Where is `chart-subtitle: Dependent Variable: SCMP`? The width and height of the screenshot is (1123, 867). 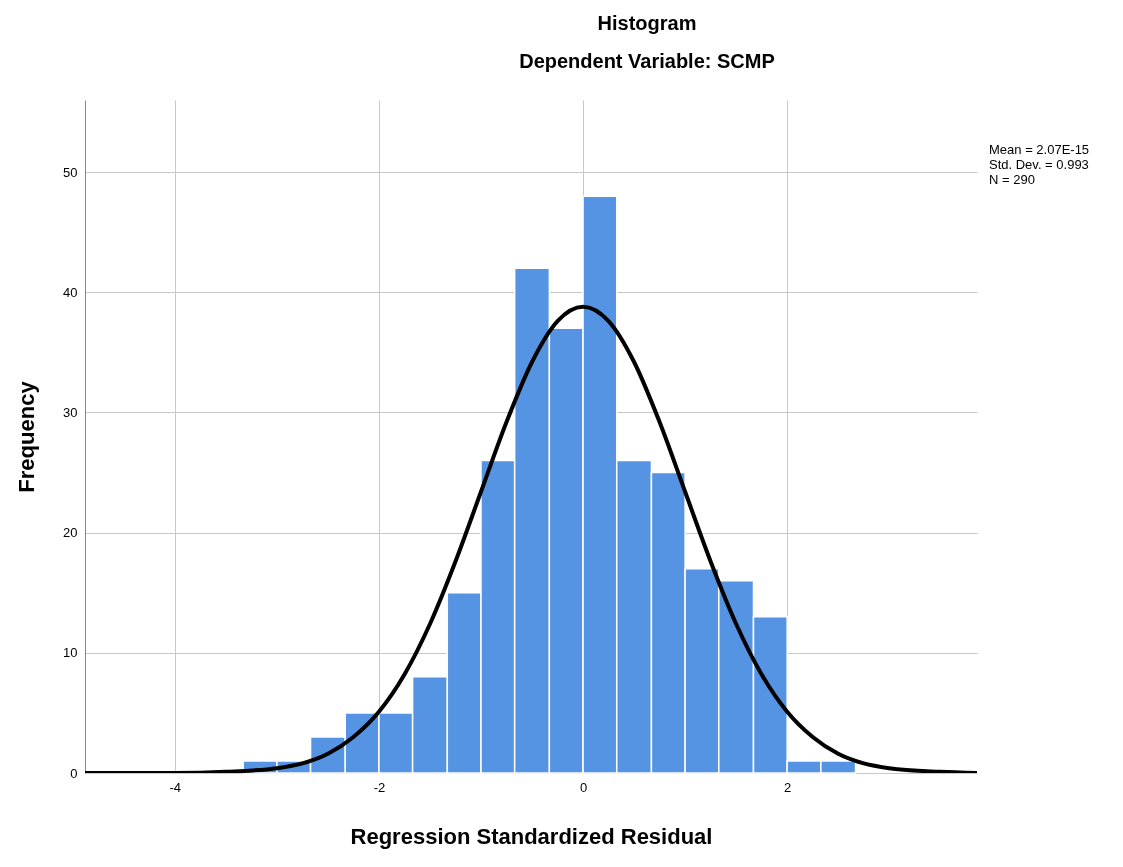 chart-subtitle: Dependent Variable: SCMP is located at coordinates (647, 61).